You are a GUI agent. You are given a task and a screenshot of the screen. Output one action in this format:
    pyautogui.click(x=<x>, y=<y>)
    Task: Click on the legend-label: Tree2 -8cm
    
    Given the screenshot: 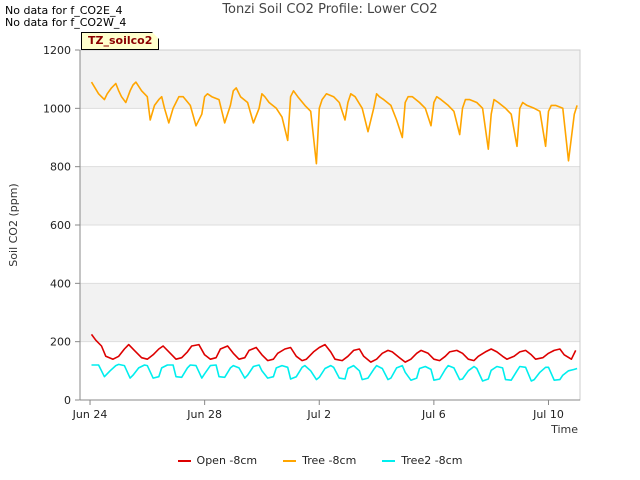 What is the action you would take?
    pyautogui.click(x=432, y=460)
    